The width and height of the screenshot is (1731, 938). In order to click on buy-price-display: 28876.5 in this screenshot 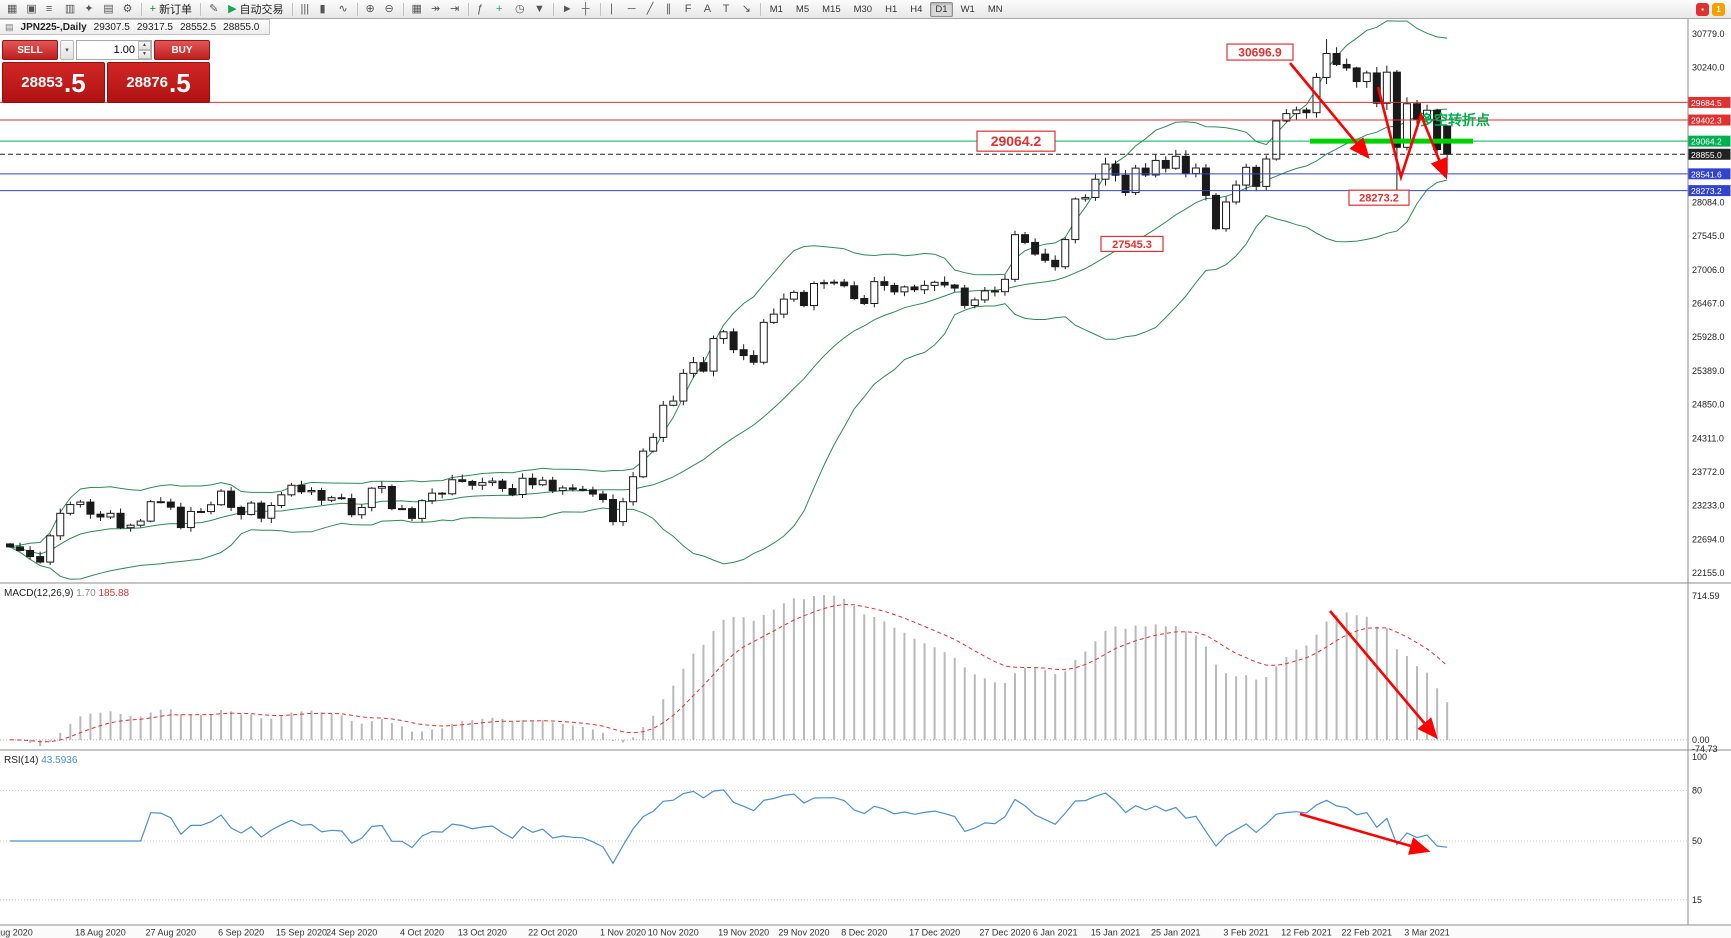, I will do `click(158, 82)`.